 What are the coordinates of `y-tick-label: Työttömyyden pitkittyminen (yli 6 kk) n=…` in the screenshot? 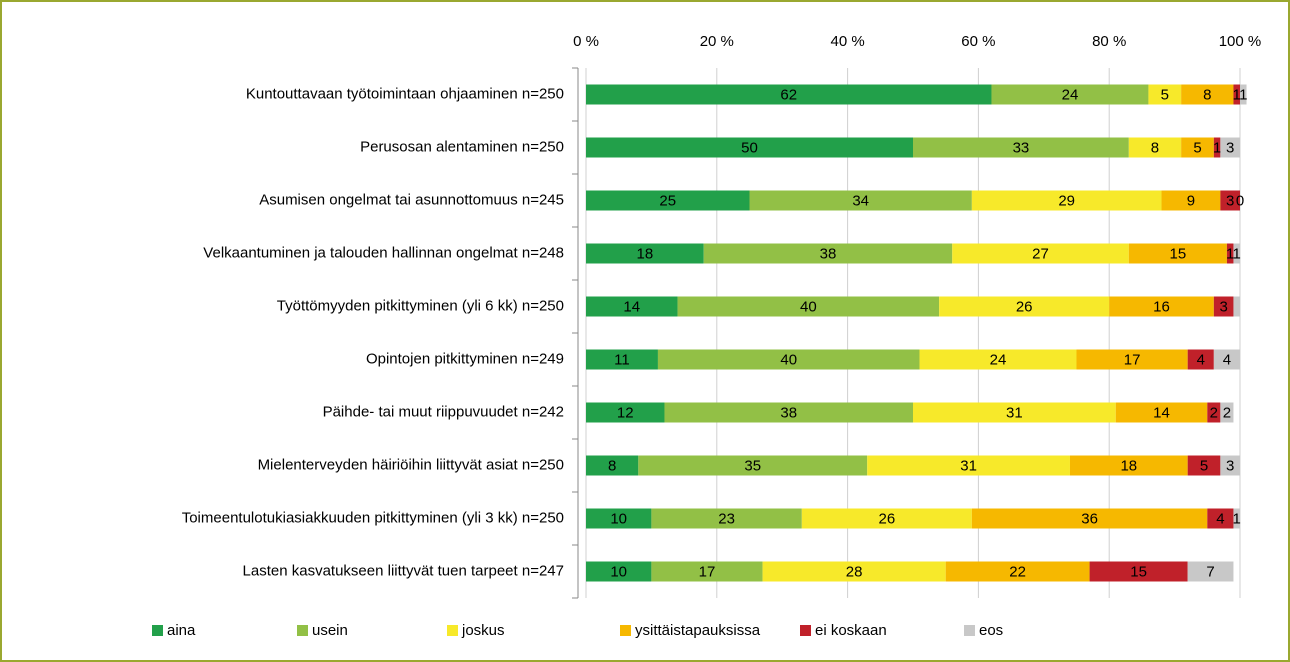 It's located at (420, 305).